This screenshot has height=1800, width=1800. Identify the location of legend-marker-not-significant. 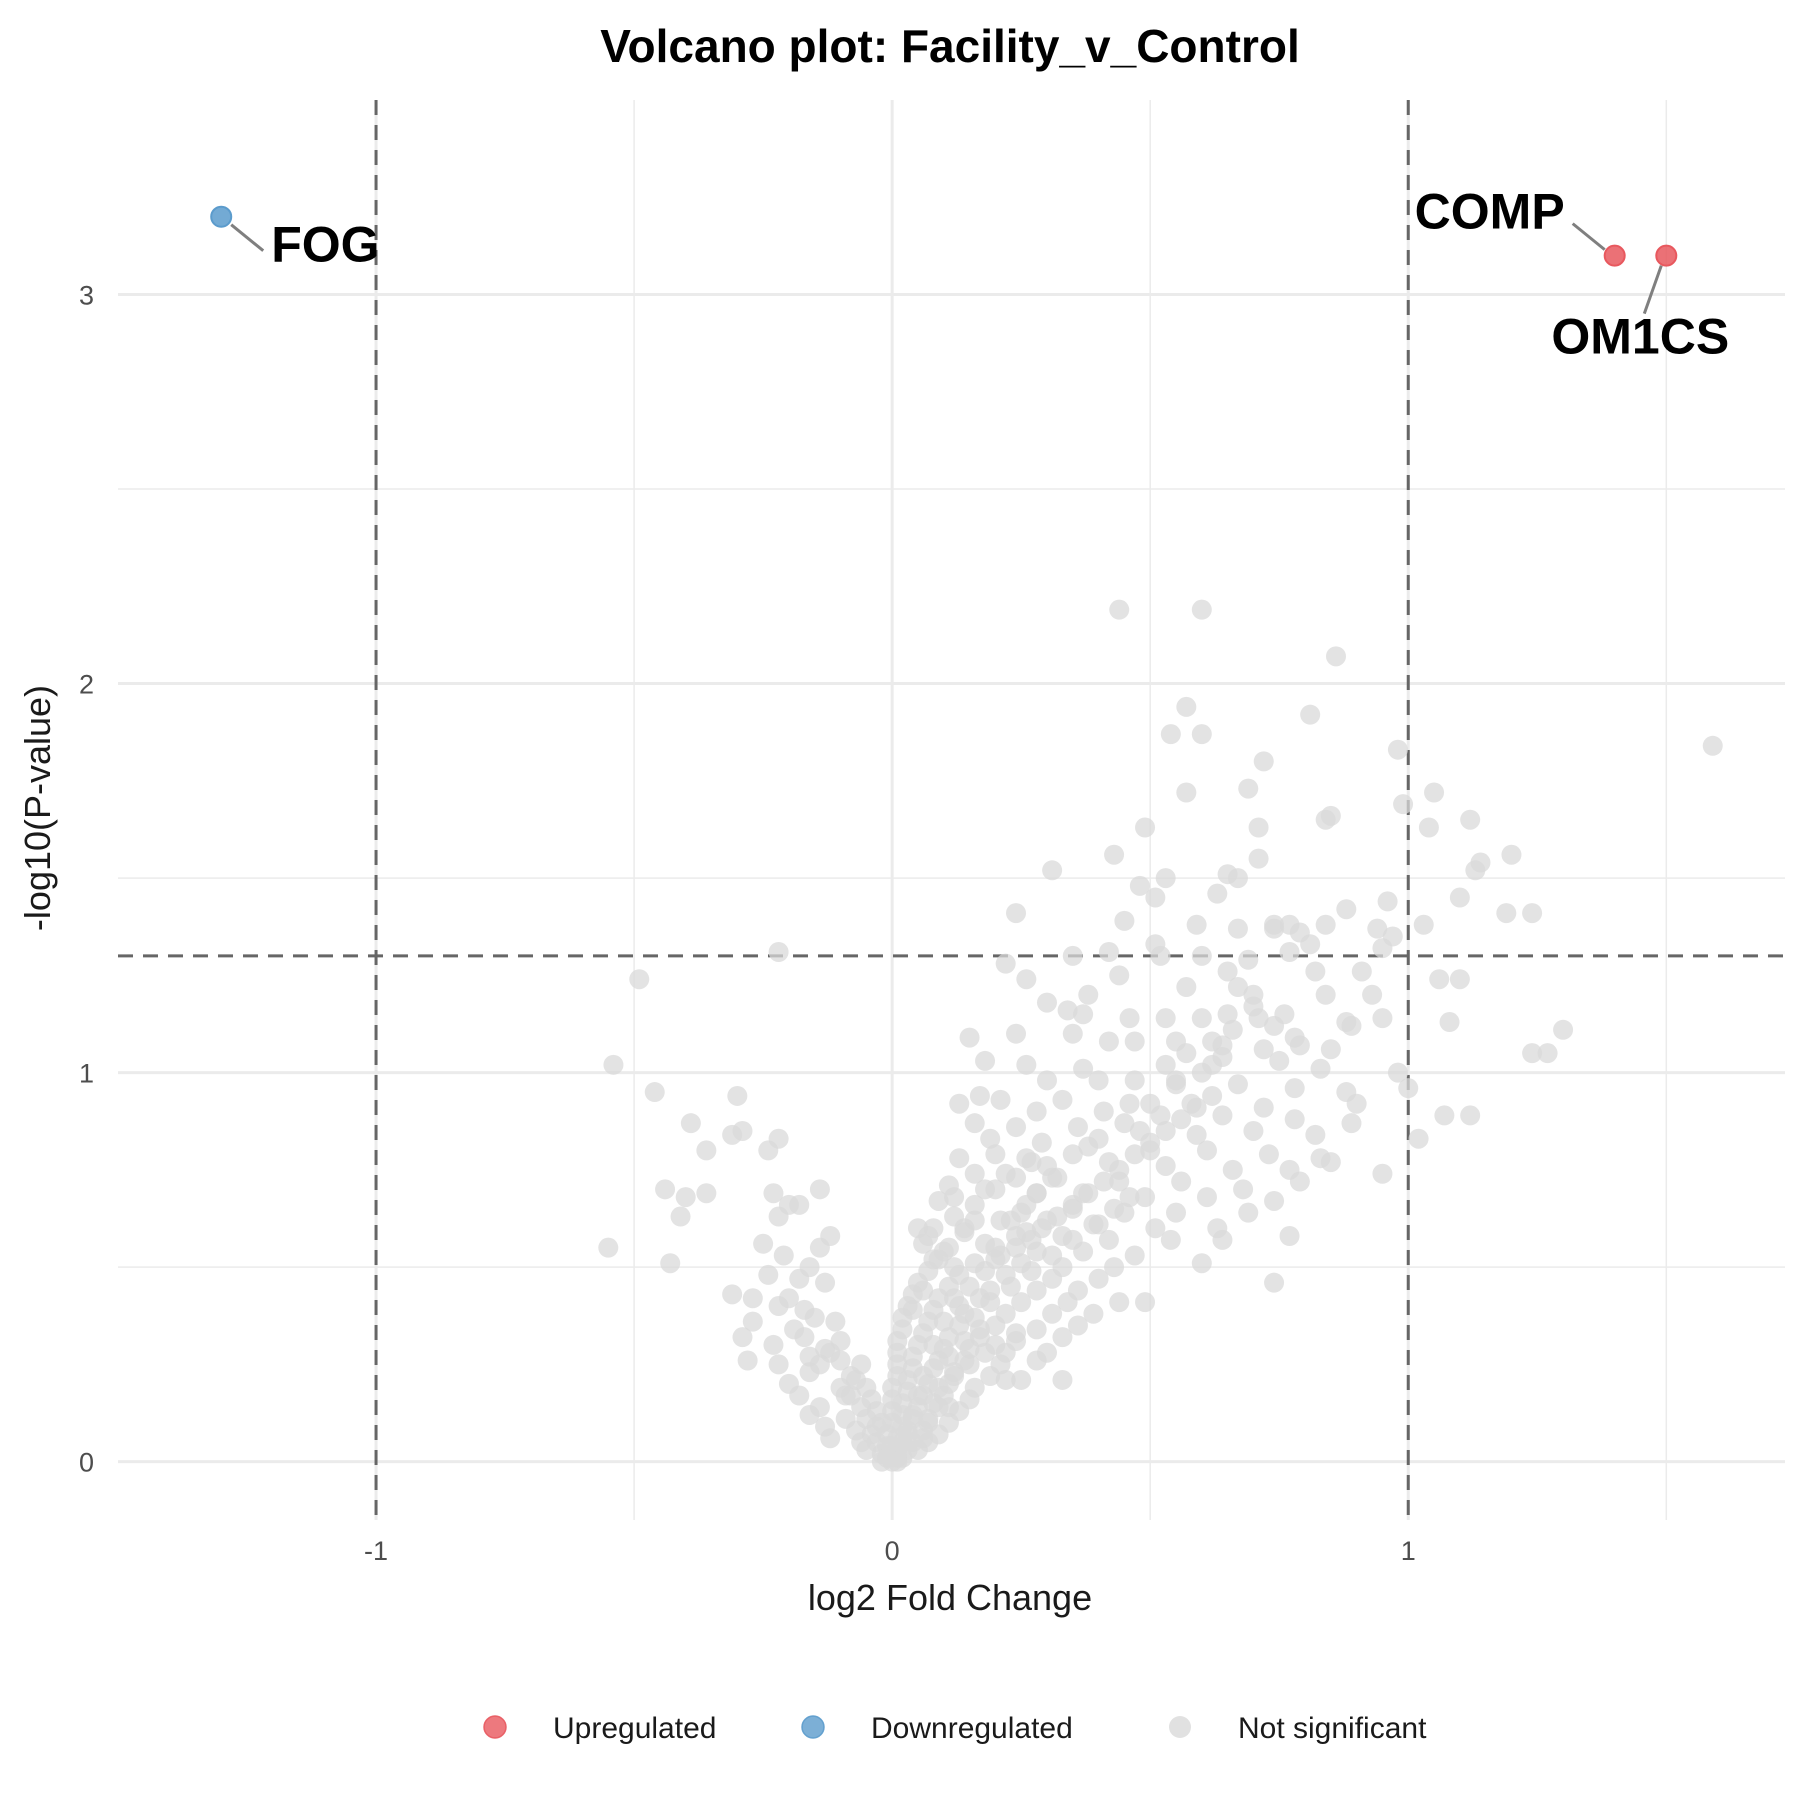
(1180, 1727).